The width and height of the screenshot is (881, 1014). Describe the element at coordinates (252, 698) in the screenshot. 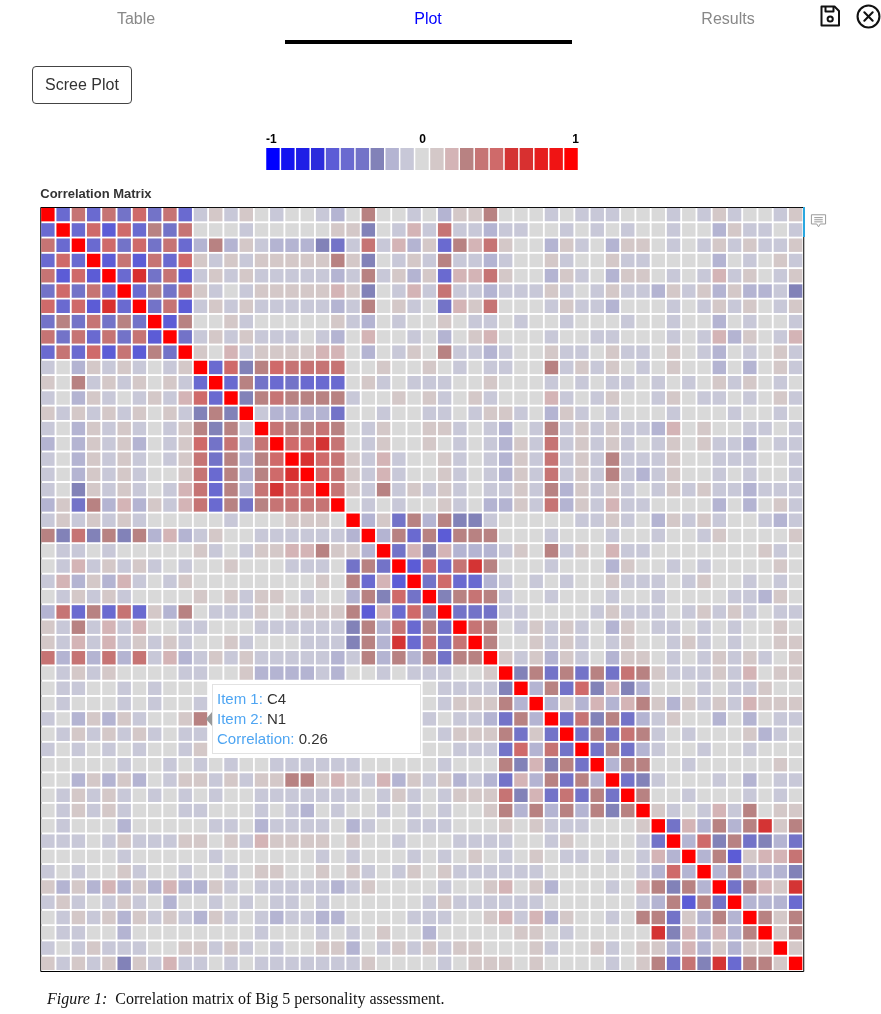

I see `annotation: Item 1: C4` at that location.